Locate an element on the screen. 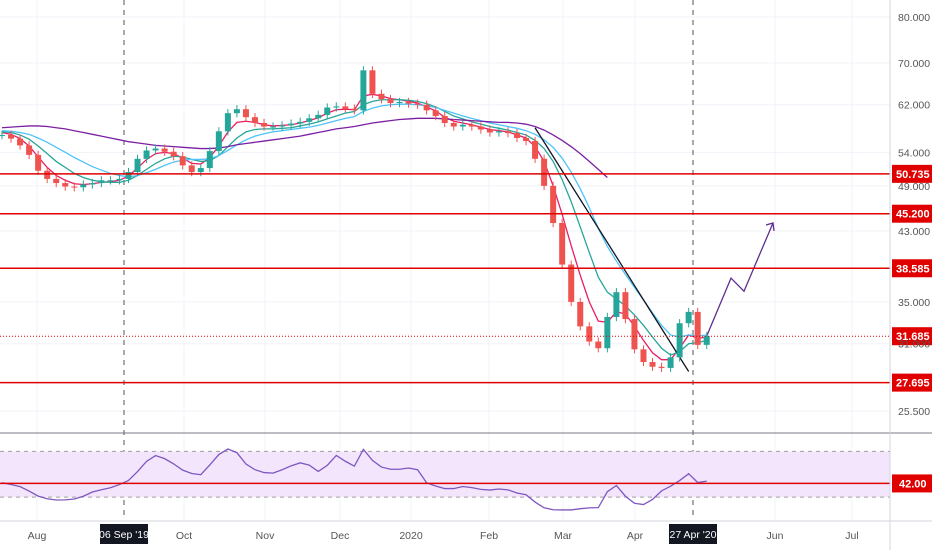  price-tick-label: 62.000 is located at coordinates (914, 106).